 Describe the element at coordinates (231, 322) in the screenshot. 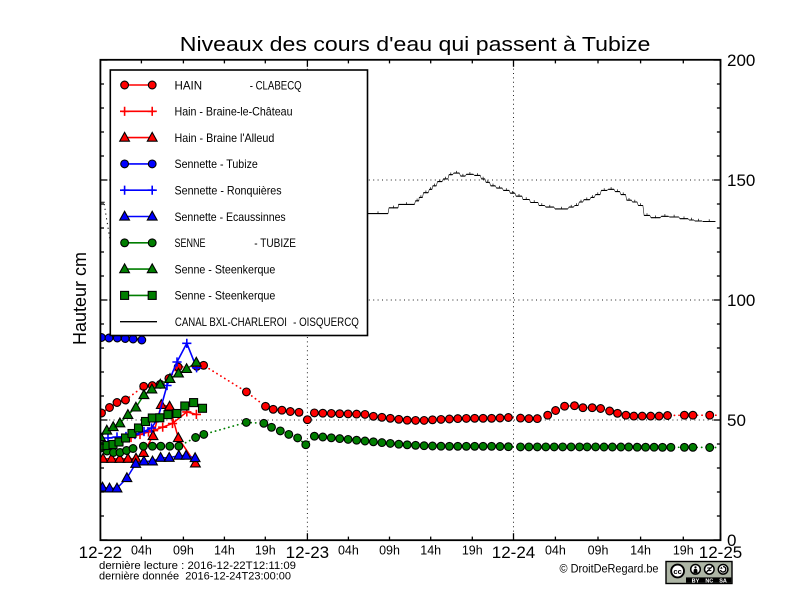

I see `svg-text: CANAL BXL-CHARLEROI` at that location.